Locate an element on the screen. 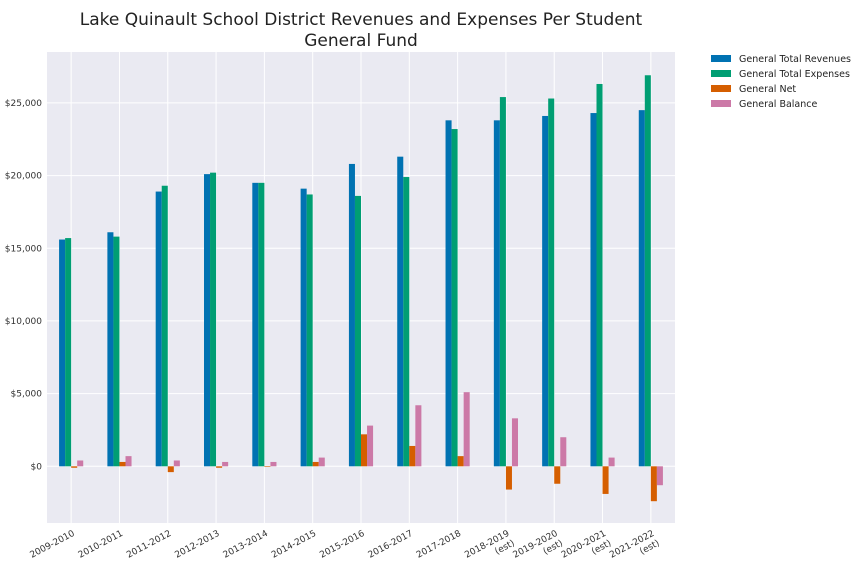 The image size is (864, 576). legend-label: General Total Revenues is located at coordinates (795, 59).